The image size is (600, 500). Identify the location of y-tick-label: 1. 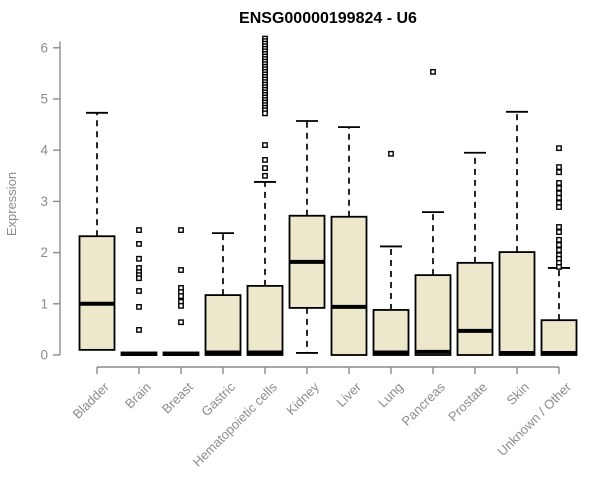
(44, 303).